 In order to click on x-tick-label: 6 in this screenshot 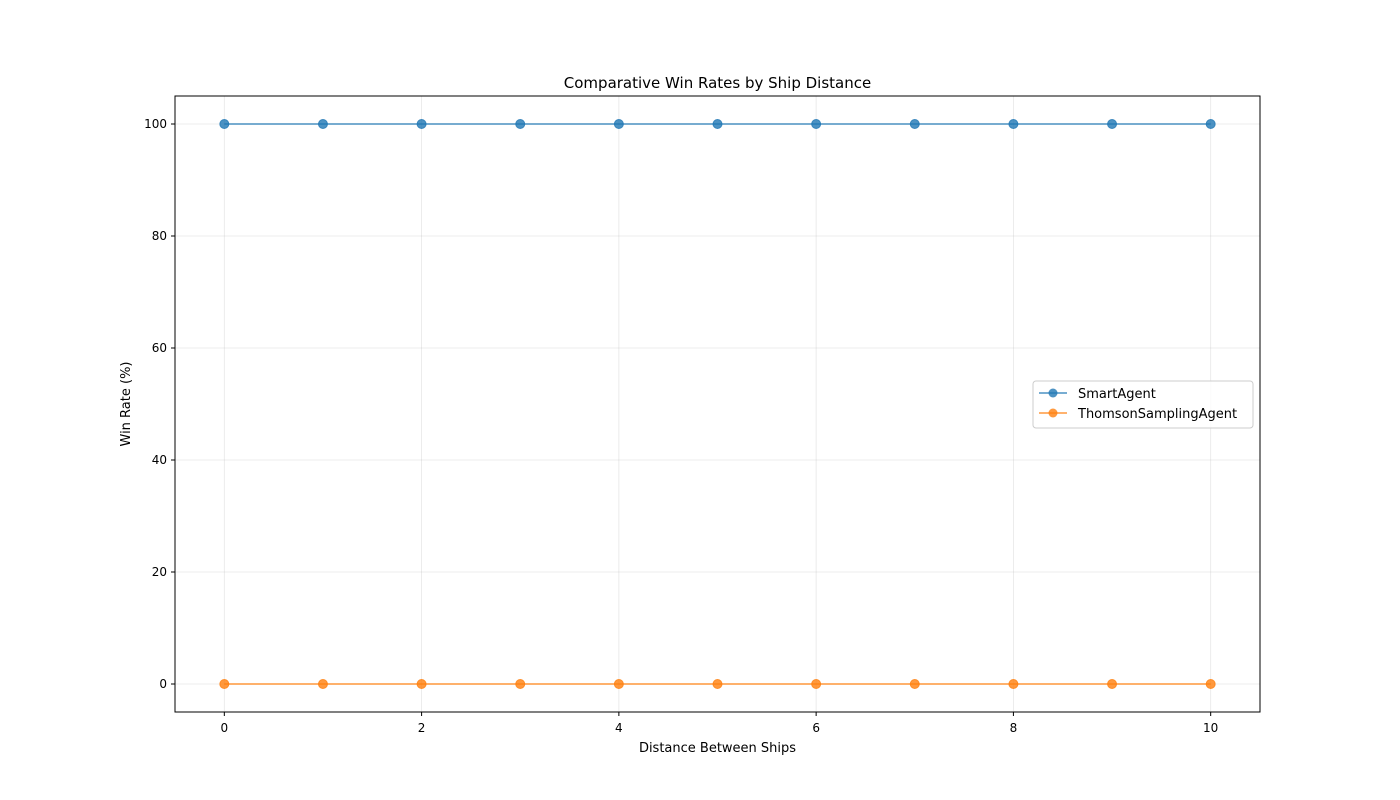, I will do `click(816, 728)`.